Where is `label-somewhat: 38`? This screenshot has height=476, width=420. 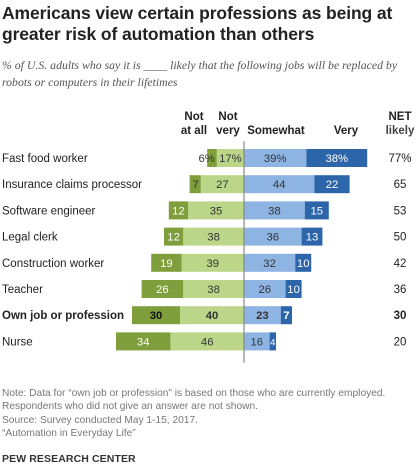
label-somewhat: 38 is located at coordinates (274, 211).